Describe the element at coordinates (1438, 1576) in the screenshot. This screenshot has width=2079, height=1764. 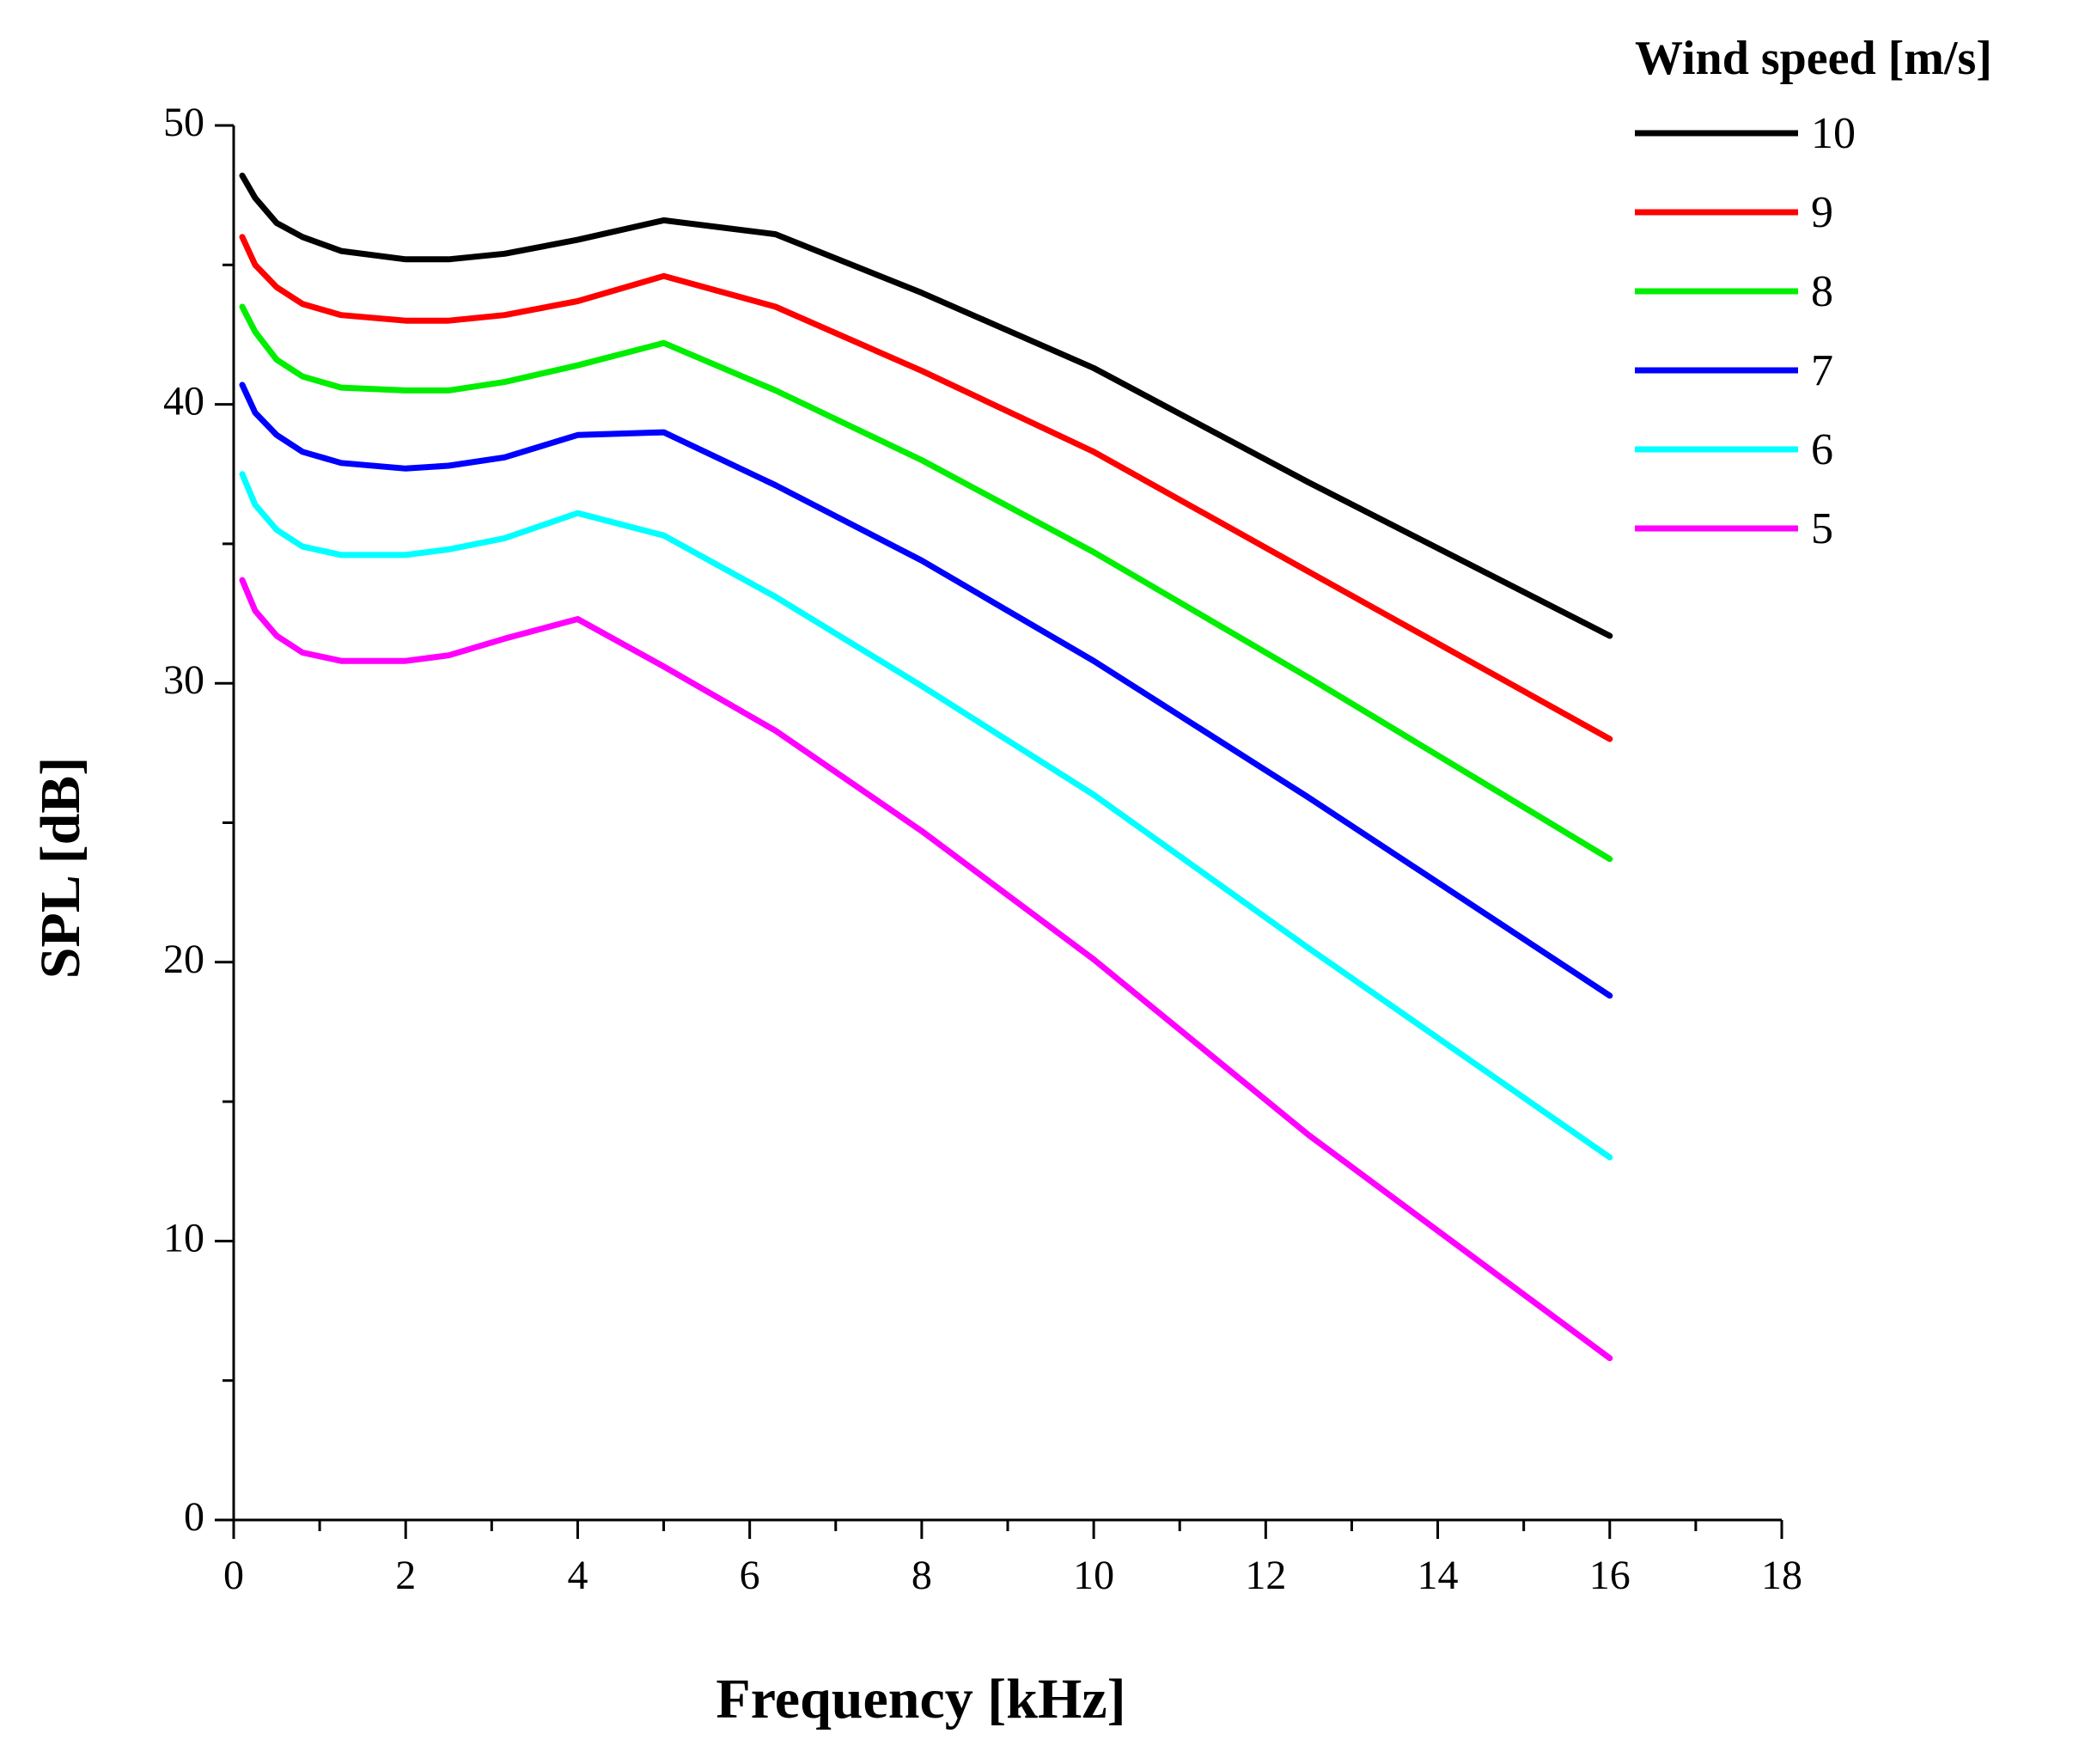
I see `x-tick-label: 14` at that location.